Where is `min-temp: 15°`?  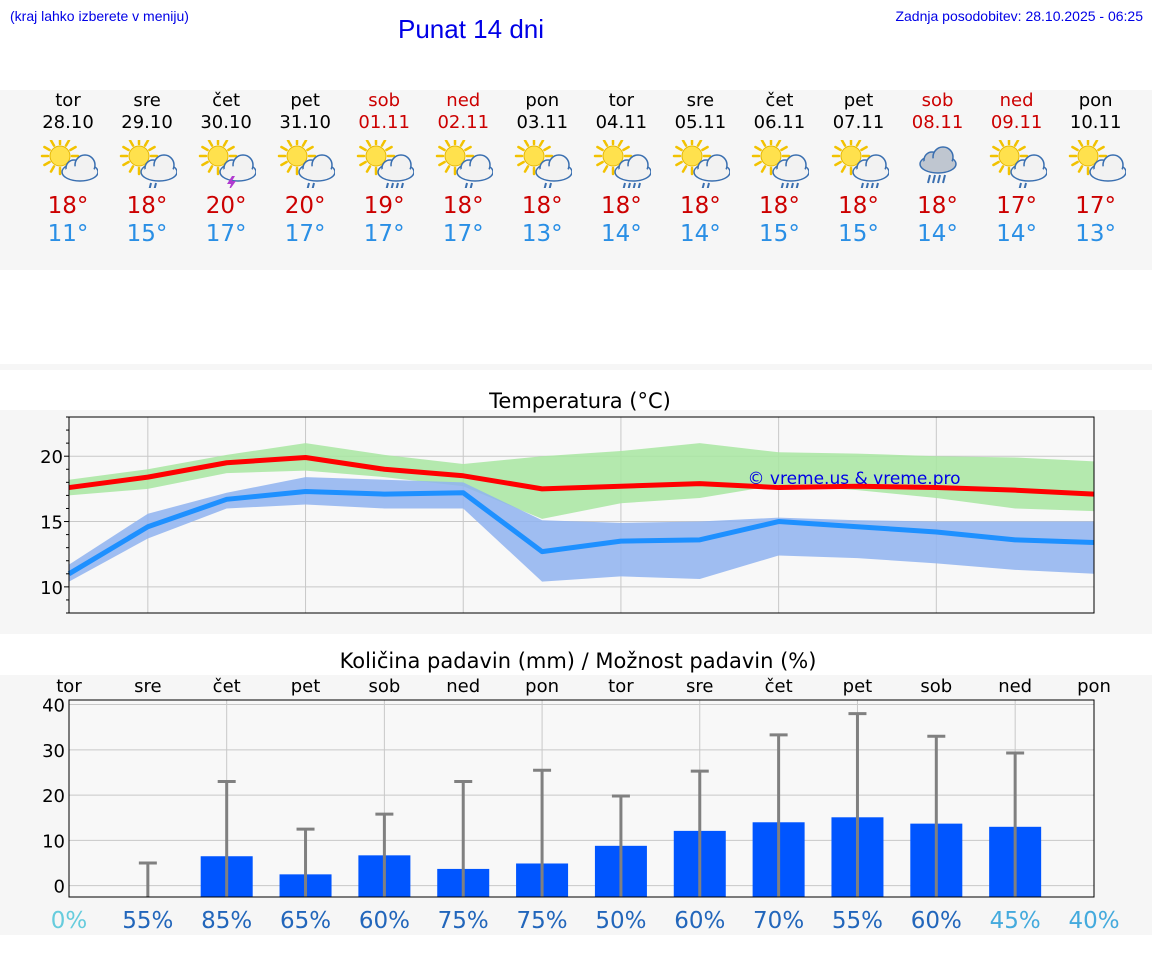
min-temp: 15° is located at coordinates (147, 234).